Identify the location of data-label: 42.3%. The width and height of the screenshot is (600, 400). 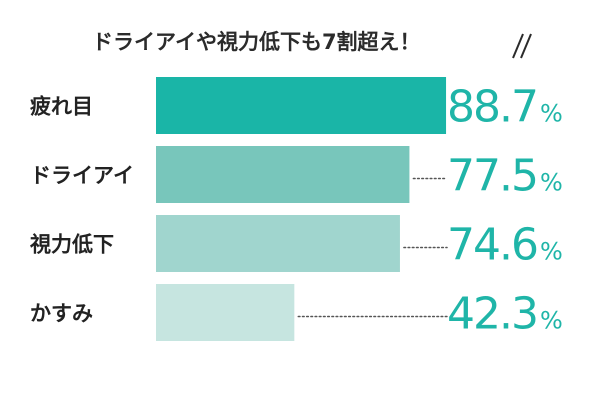
(505, 314).